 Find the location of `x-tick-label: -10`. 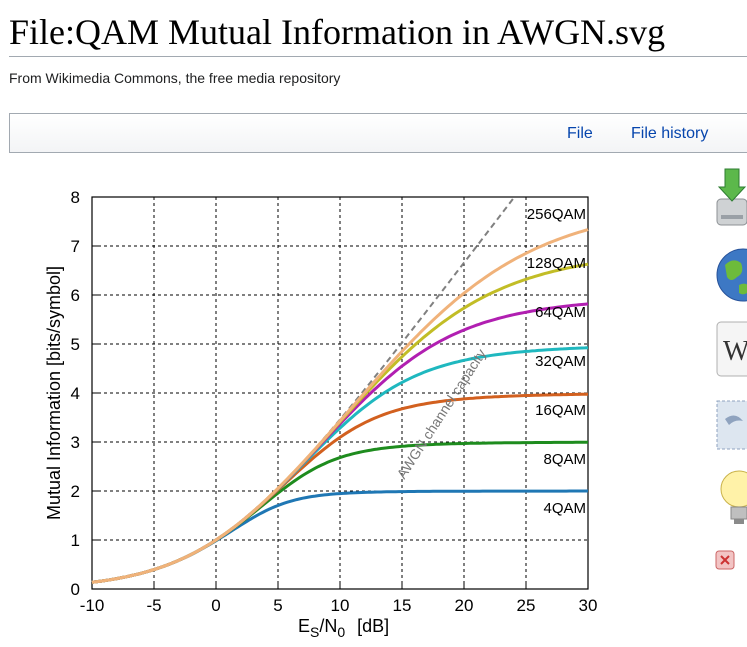

x-tick-label: -10 is located at coordinates (92, 605).